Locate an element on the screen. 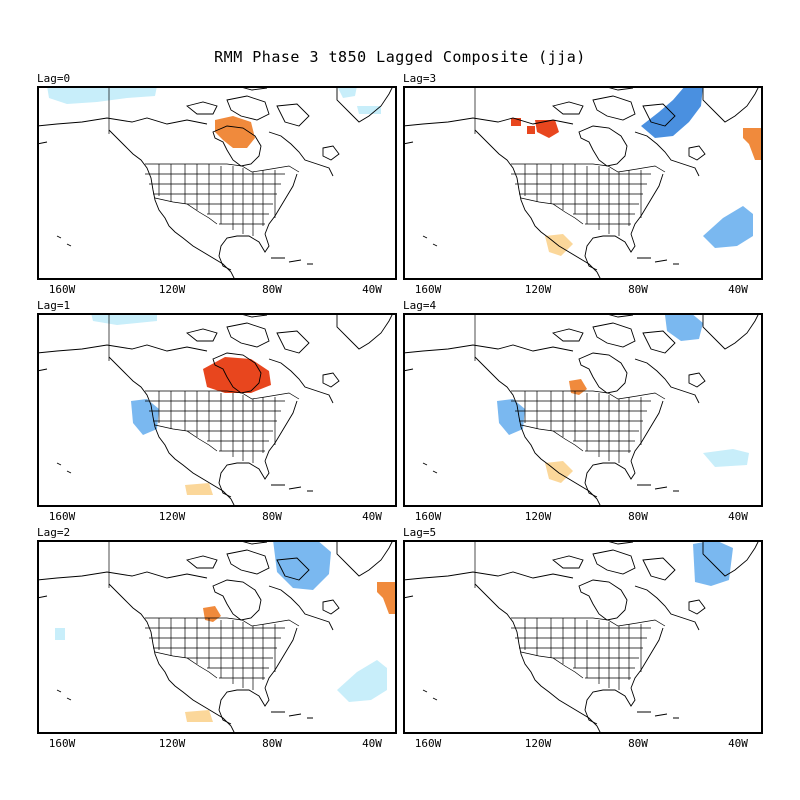  map-panel-2: Lag=1 is located at coordinates (217, 411).